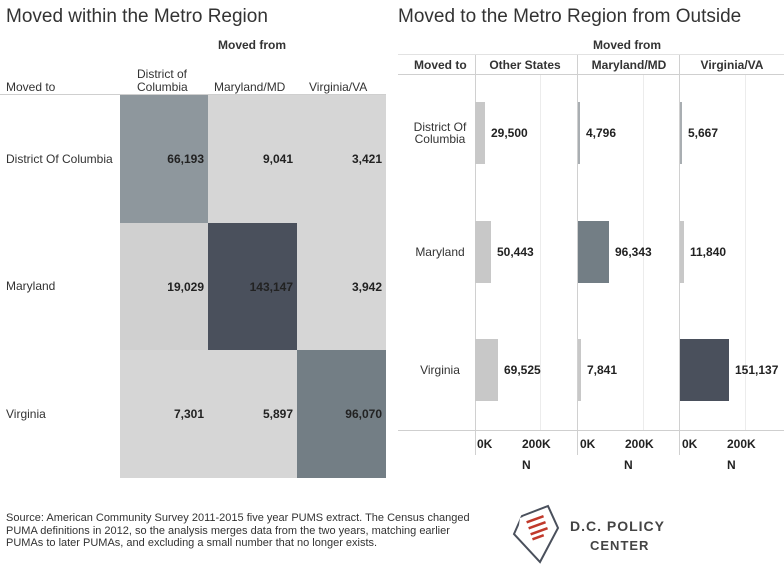  I want to click on bar-value-label: 4,796, so click(601, 133).